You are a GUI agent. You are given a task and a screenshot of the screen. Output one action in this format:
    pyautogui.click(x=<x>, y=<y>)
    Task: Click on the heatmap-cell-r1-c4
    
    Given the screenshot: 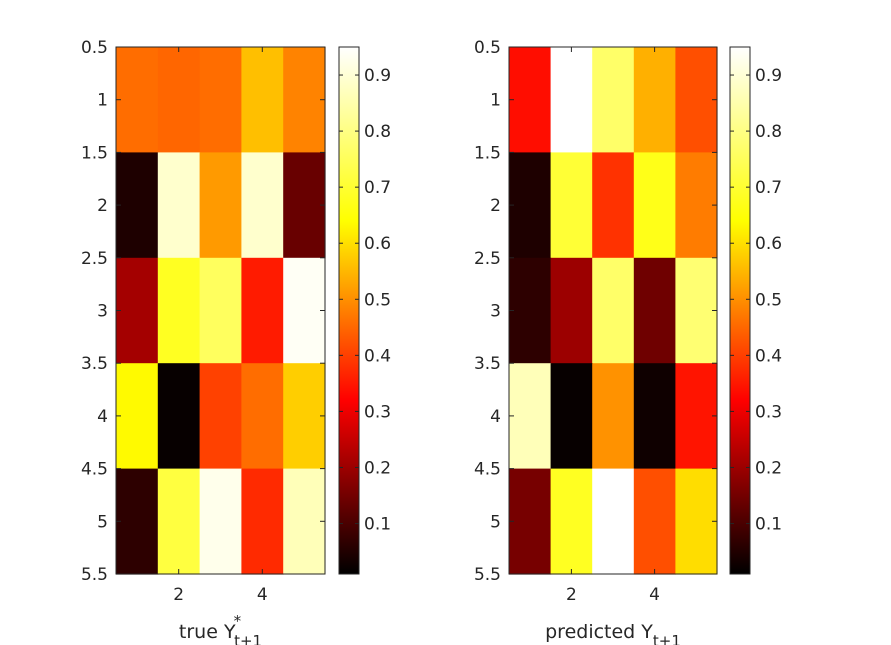 What is the action you would take?
    pyautogui.click(x=654, y=100)
    